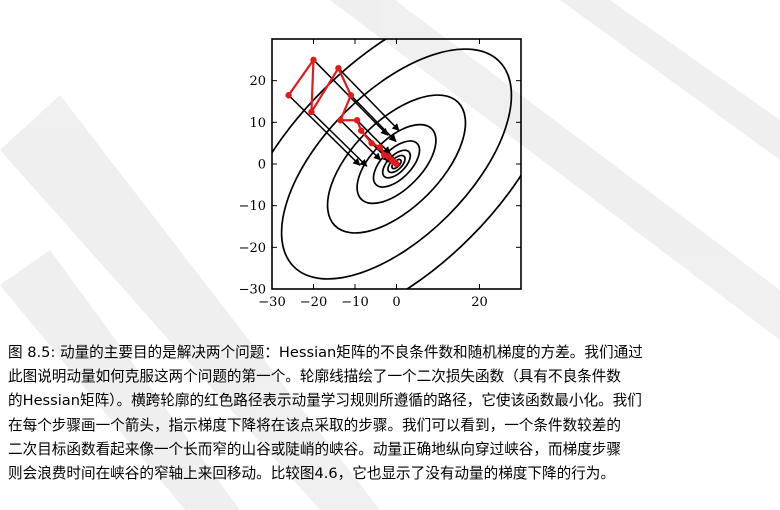 This screenshot has height=510, width=780. What do you see at coordinates (396, 302) in the screenshot?
I see `x-tick-label: 0` at bounding box center [396, 302].